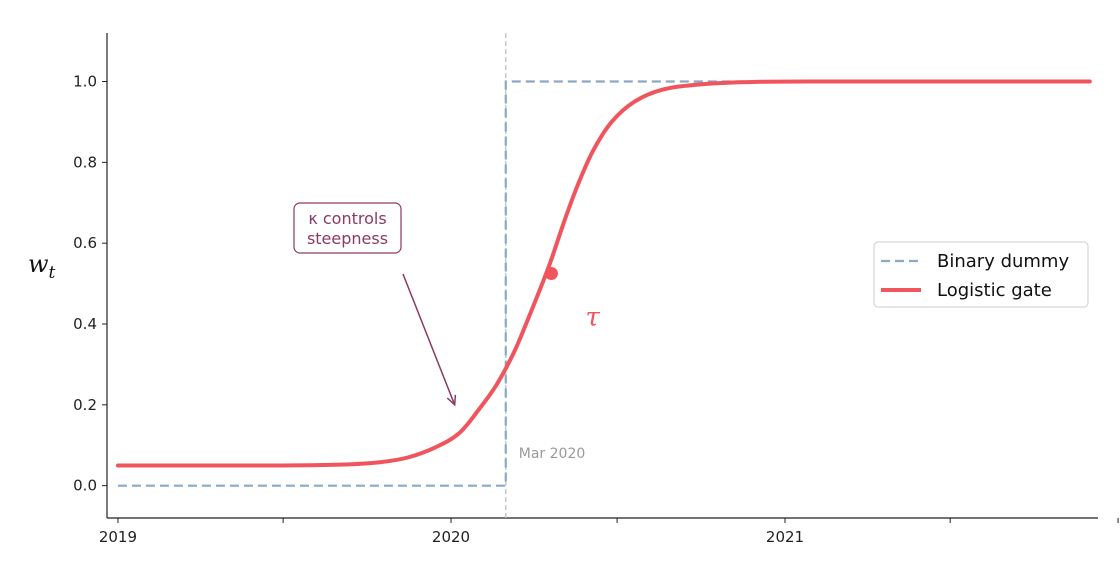 This screenshot has width=1120, height=571. I want to click on legend: Binary dummy Logistic gate, so click(981, 274).